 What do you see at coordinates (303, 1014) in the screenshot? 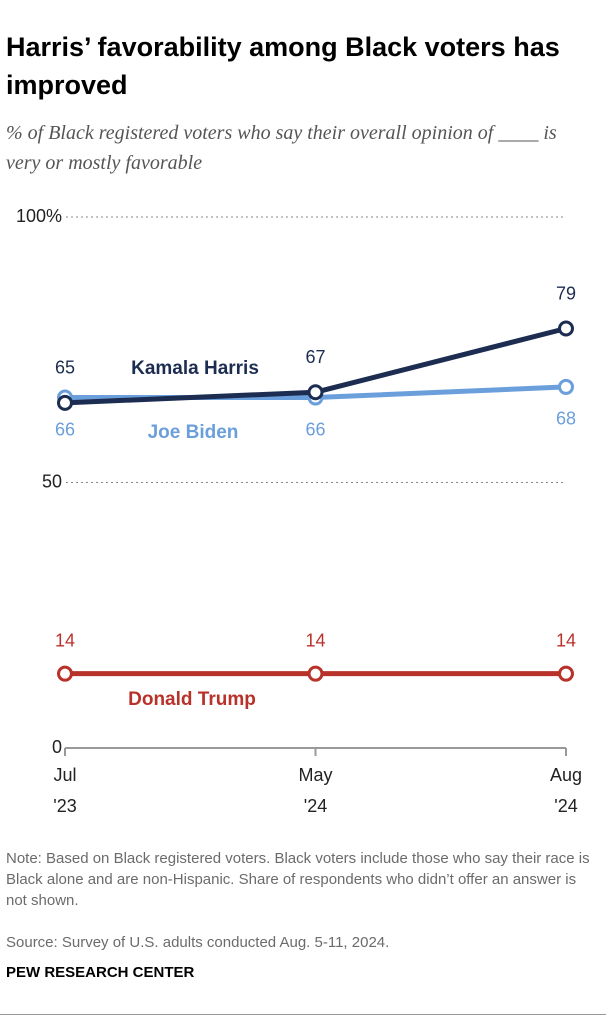
I see `bottom-rule` at bounding box center [303, 1014].